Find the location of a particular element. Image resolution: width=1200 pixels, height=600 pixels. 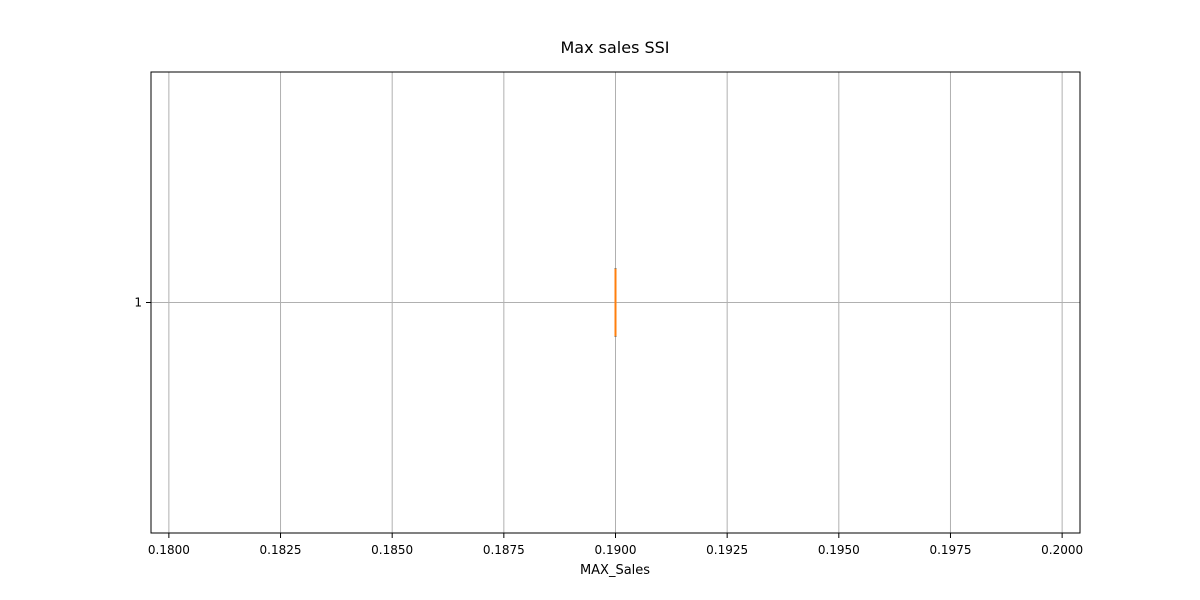

chart-title: Max sales SSI is located at coordinates (614, 47).